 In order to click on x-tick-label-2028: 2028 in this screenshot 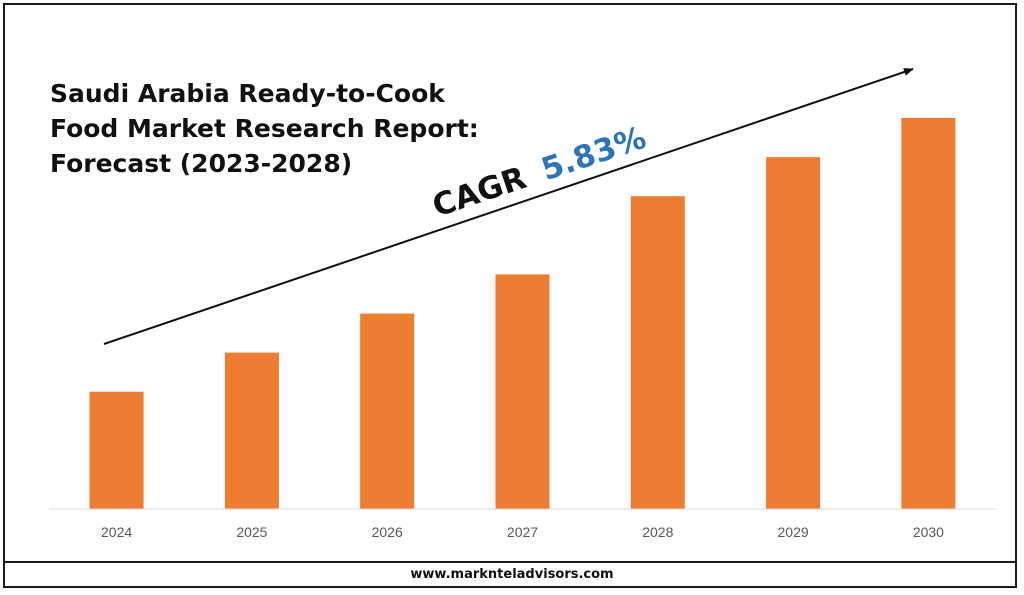, I will do `click(657, 532)`.